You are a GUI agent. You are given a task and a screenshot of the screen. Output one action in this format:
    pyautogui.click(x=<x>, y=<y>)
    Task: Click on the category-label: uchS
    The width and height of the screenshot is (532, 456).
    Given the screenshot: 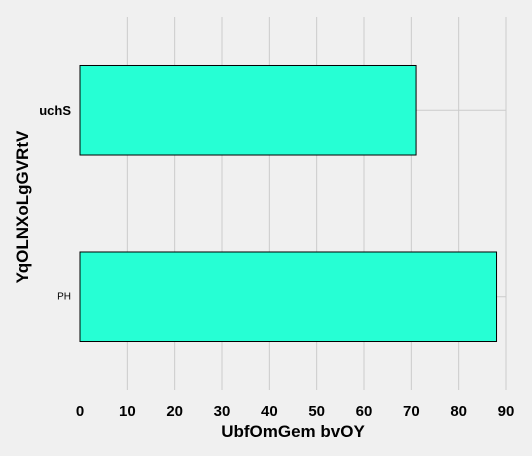 What is the action you would take?
    pyautogui.click(x=55, y=110)
    